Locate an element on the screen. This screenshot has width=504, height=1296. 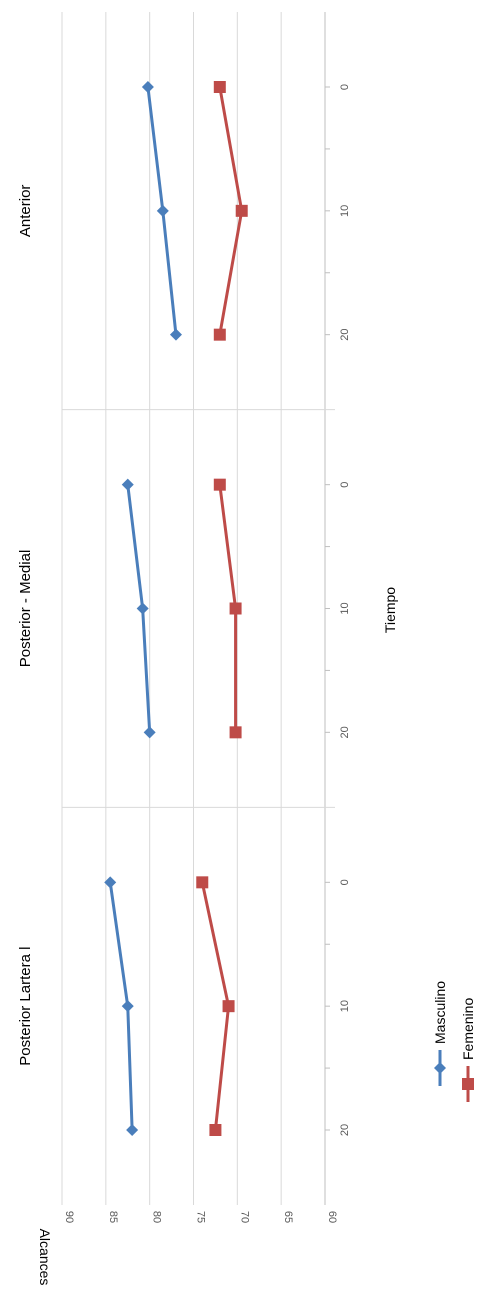
value-tick-label: 80 is located at coordinates (157, 1217).